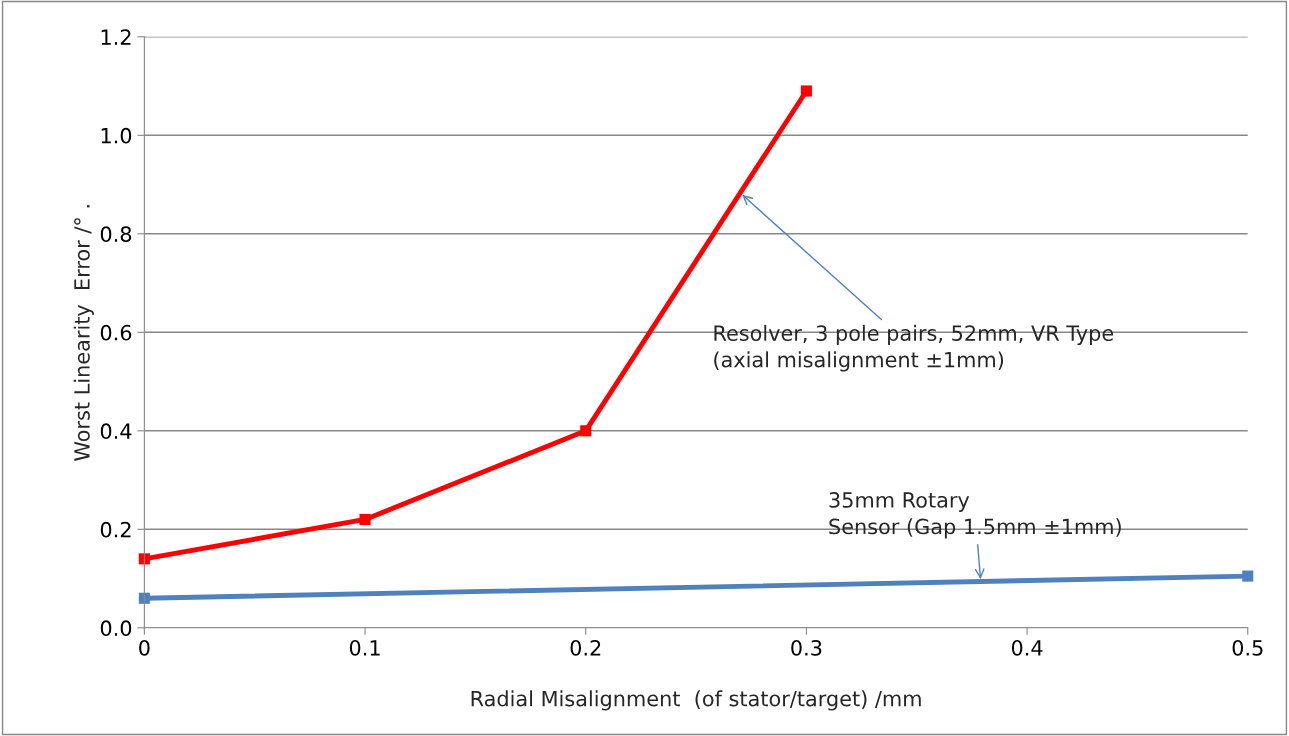 This screenshot has width=1289, height=736. Describe the element at coordinates (806, 647) in the screenshot. I see `x-tick-label: 0.3` at that location.